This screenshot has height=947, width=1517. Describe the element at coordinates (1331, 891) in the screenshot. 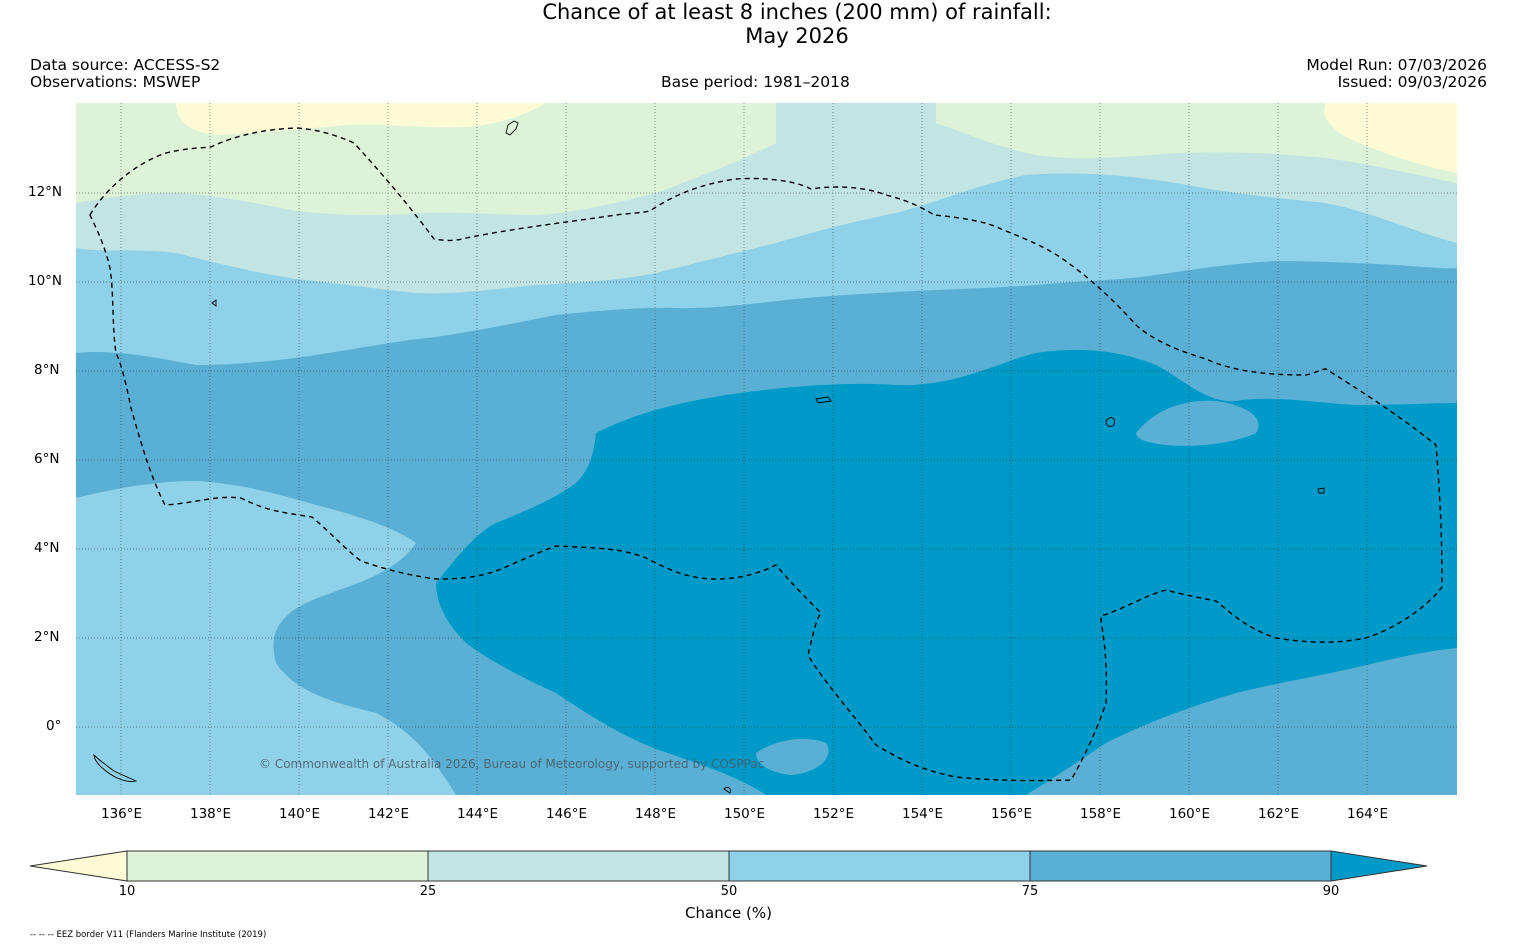

I see `colorbar-tick-90: 90` at that location.